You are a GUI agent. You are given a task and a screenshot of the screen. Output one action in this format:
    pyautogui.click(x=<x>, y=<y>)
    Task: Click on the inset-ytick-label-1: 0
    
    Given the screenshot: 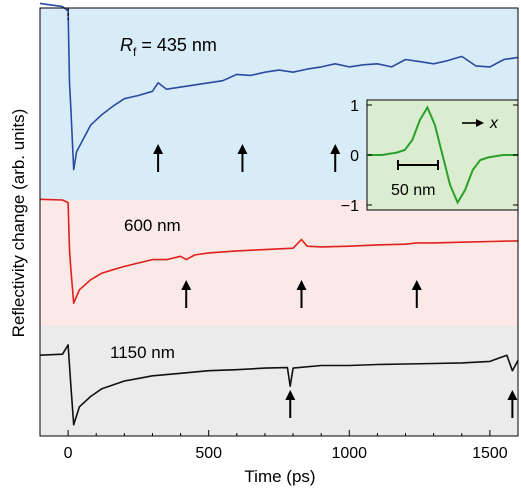 What is the action you would take?
    pyautogui.click(x=354, y=156)
    